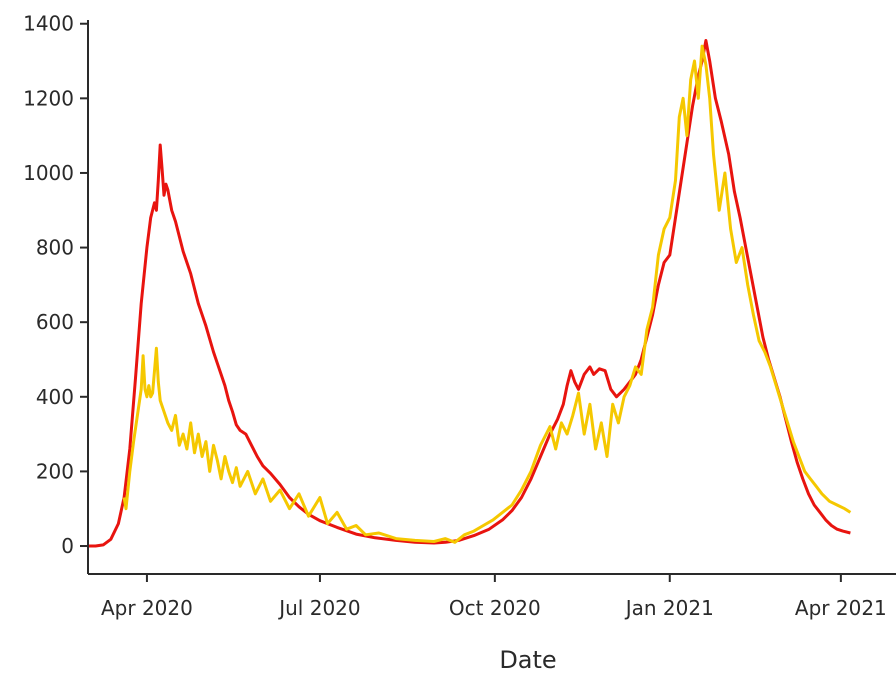  Describe the element at coordinates (67, 546) in the screenshot. I see `y-tick-label: 0` at that location.